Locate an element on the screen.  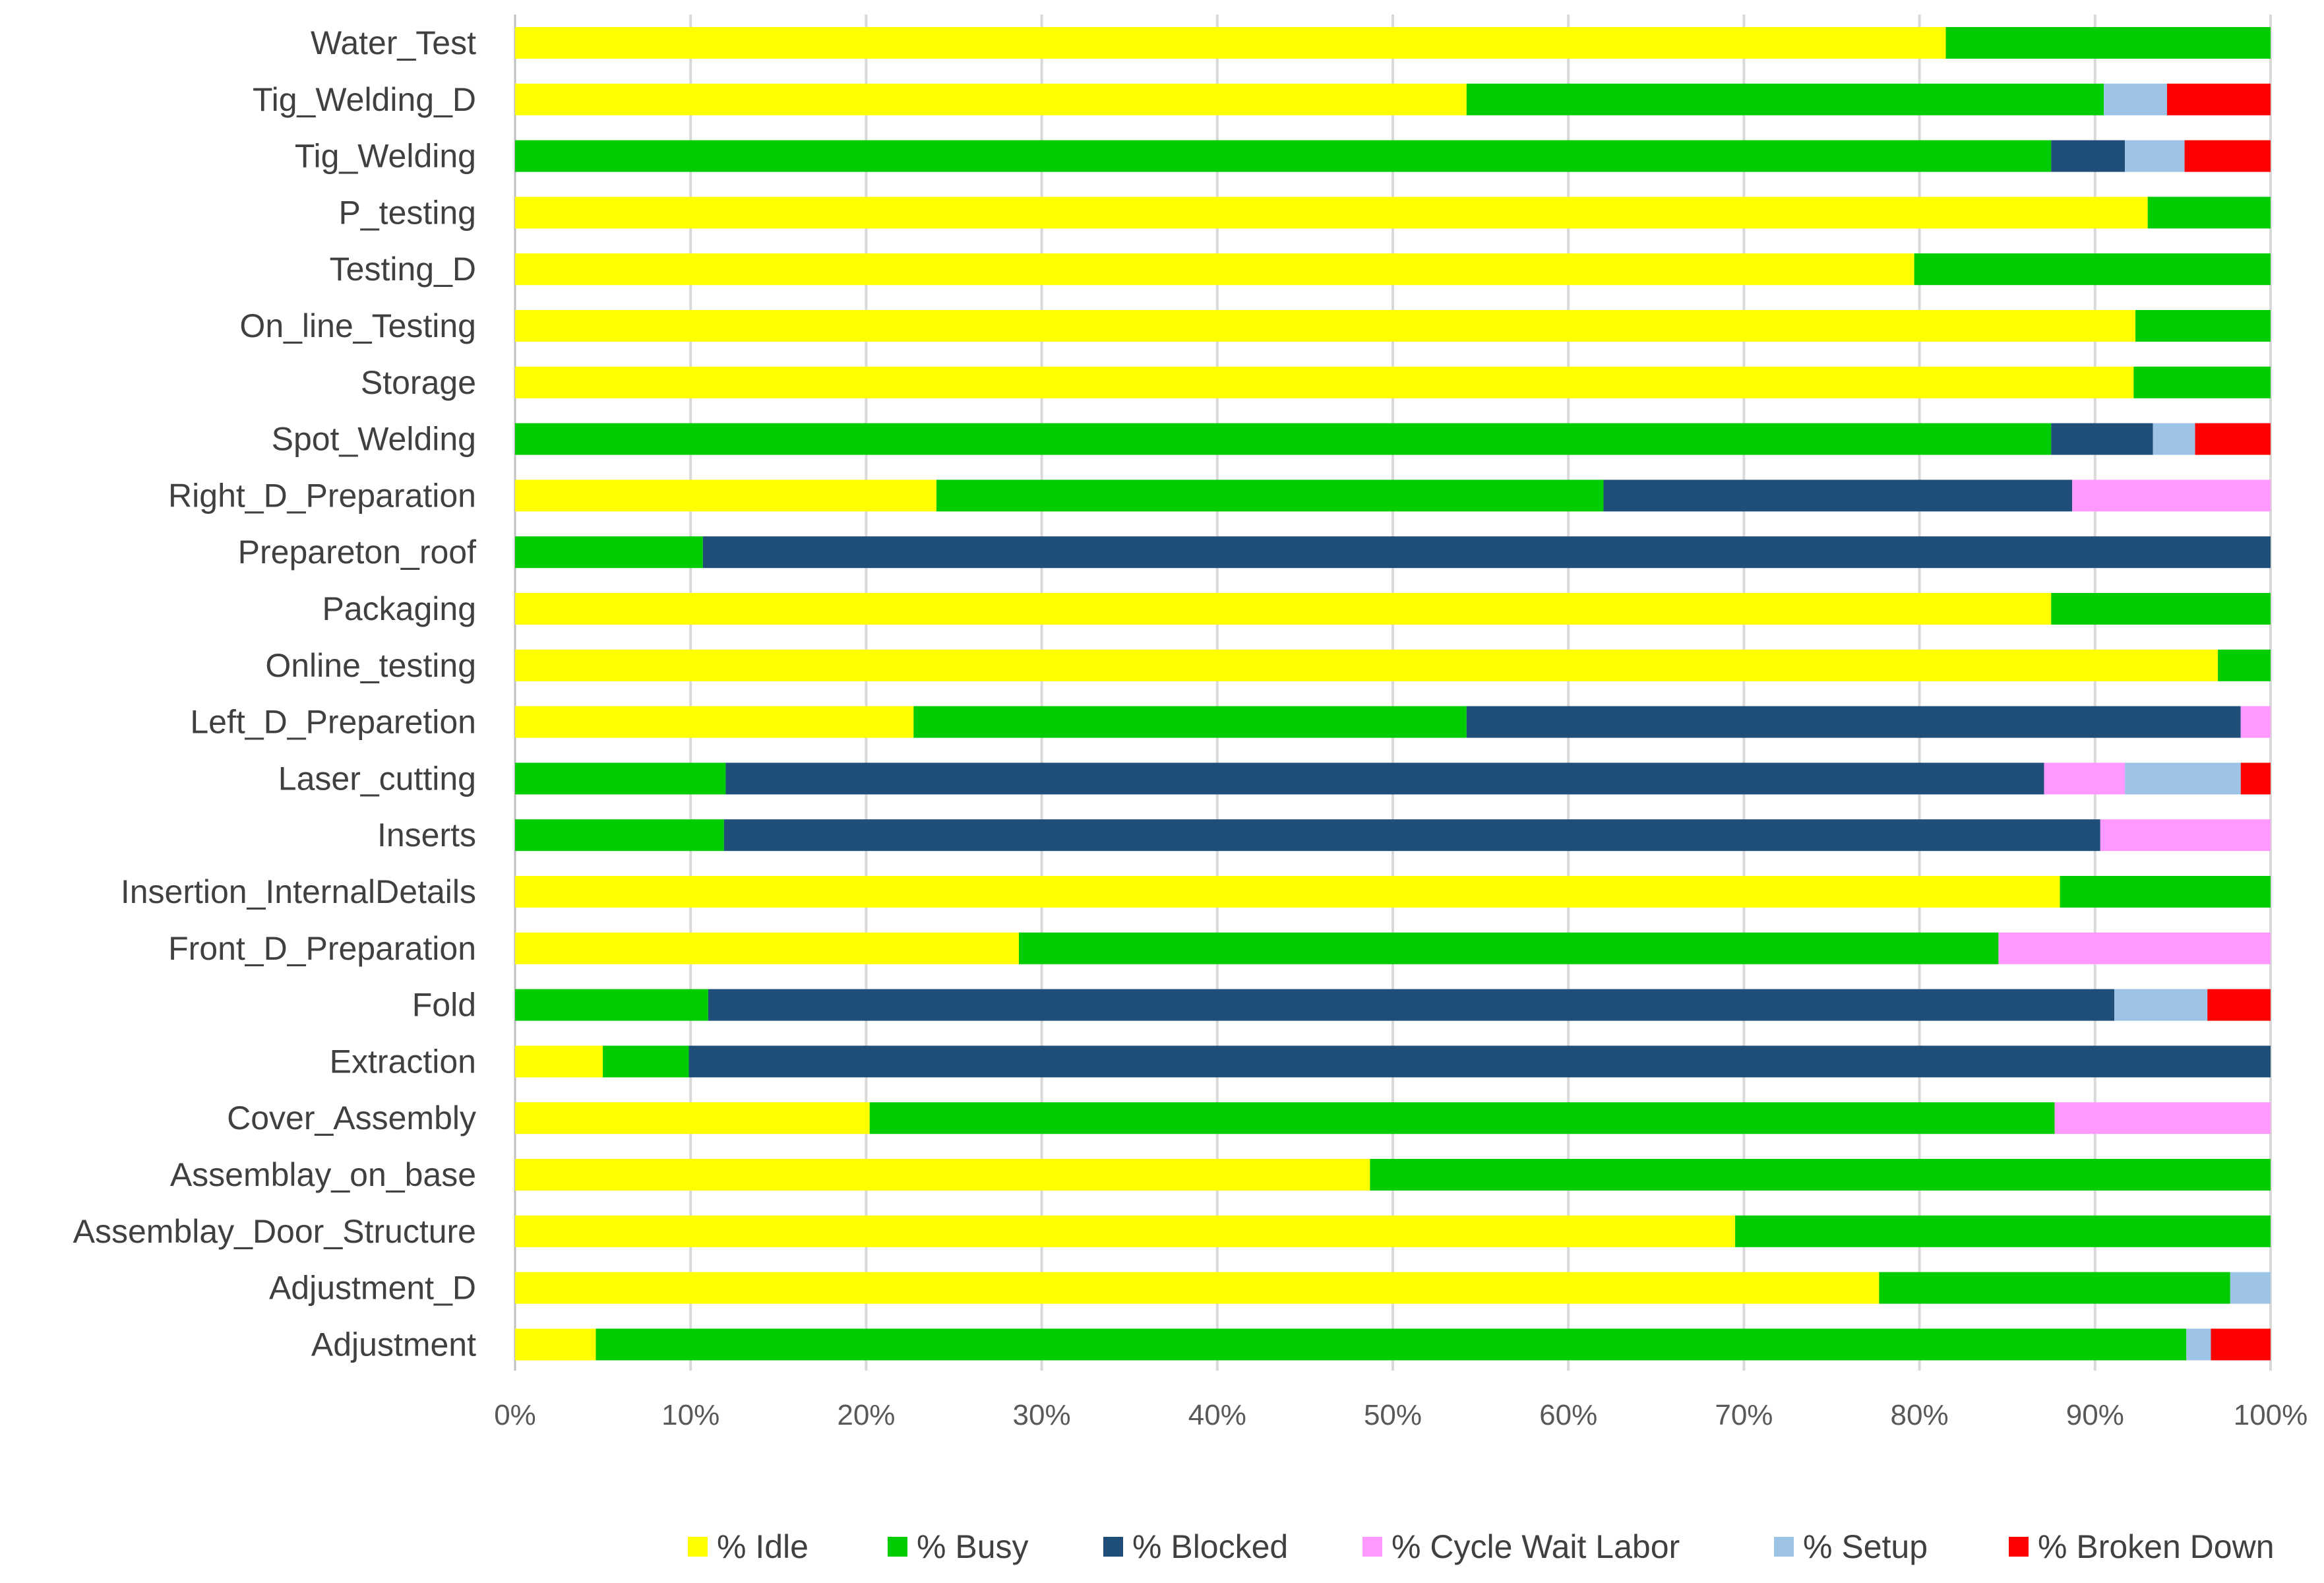
category-label-online-testing: Online_testing is located at coordinates (370, 665).